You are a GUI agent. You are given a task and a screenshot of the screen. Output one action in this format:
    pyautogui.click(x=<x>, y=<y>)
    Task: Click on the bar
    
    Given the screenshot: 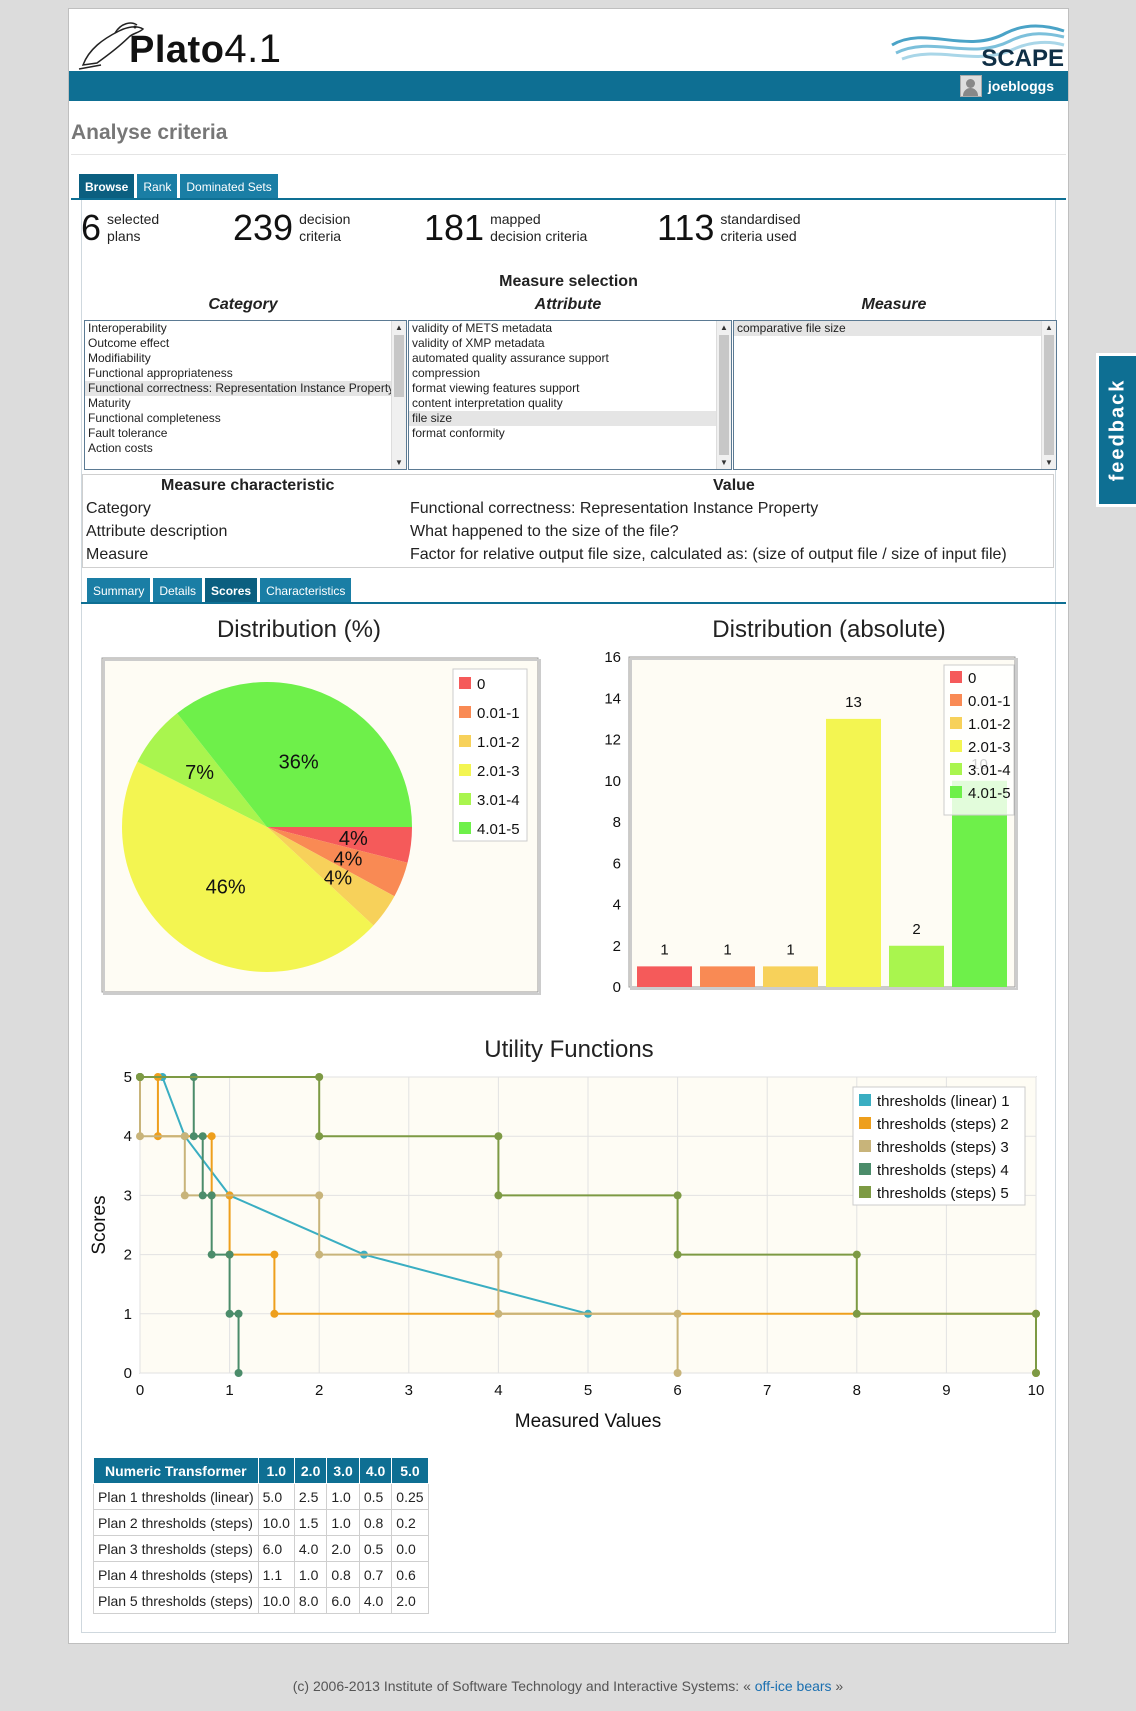 What is the action you would take?
    pyautogui.click(x=916, y=966)
    